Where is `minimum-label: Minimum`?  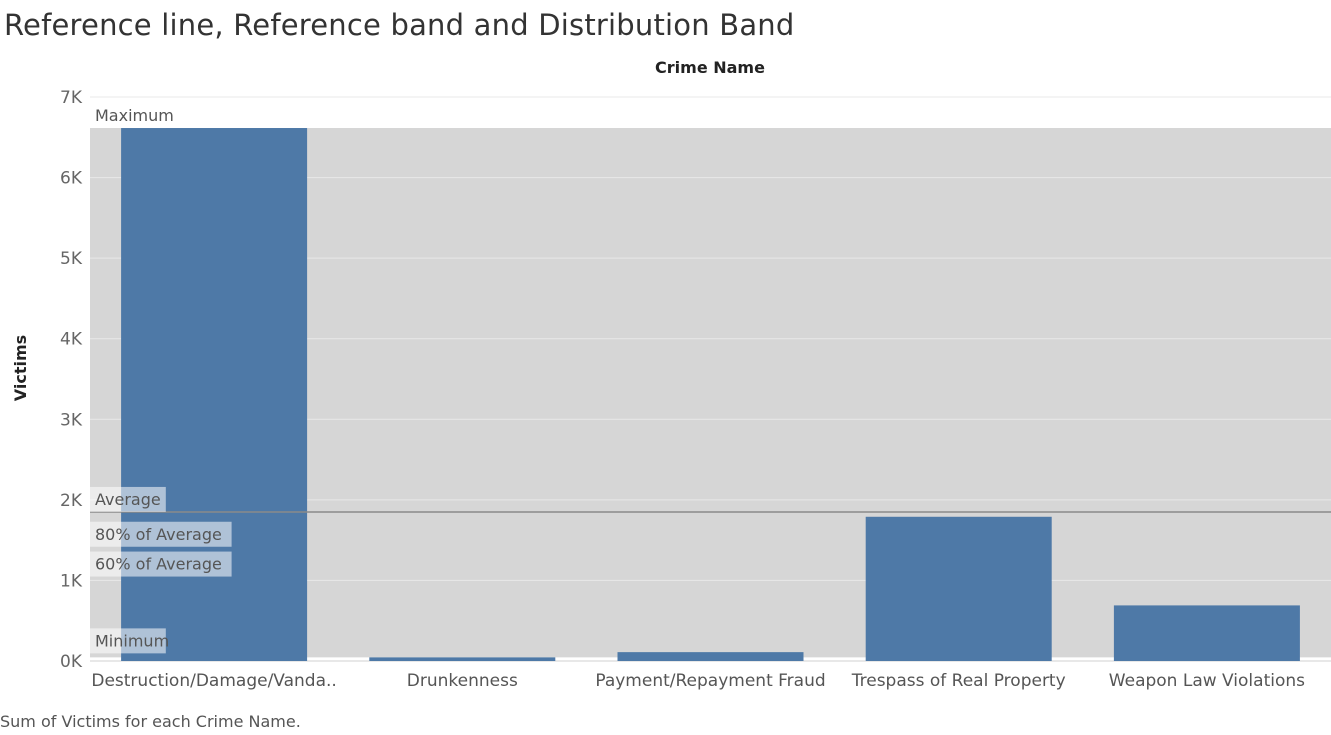
minimum-label: Minimum is located at coordinates (129, 641).